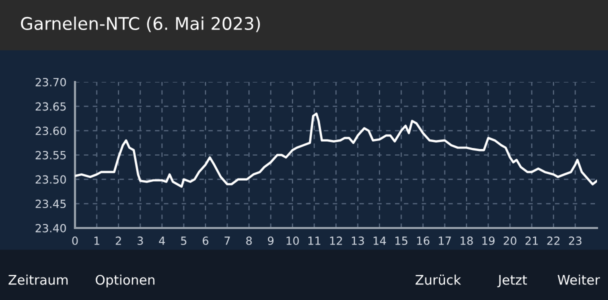 The height and width of the screenshot is (300, 608). What do you see at coordinates (512, 281) in the screenshot?
I see `text: Jetzt` at bounding box center [512, 281].